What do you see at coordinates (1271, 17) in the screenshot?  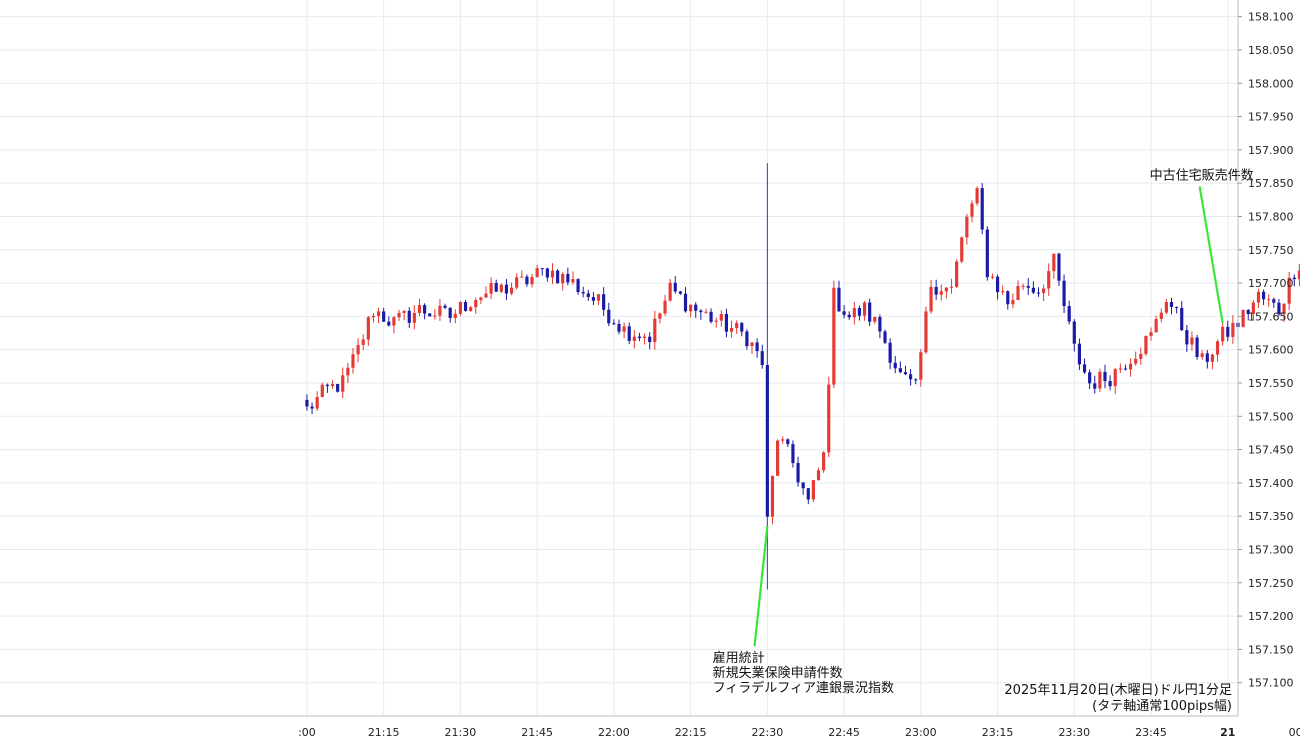 I see `y-tick-label: 158.100` at bounding box center [1271, 17].